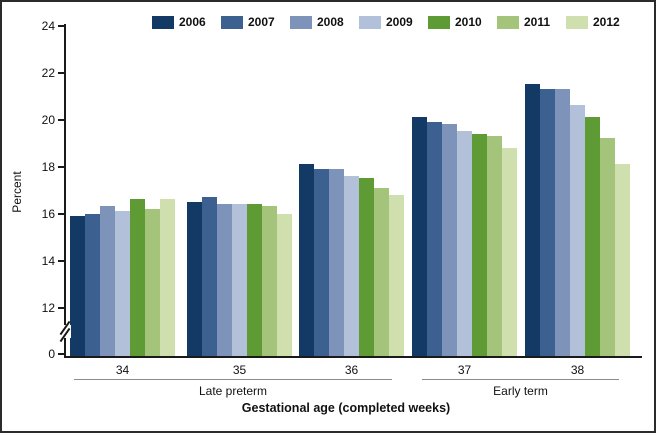 The height and width of the screenshot is (433, 656). I want to click on y-tick-label-14: 14, so click(48, 260).